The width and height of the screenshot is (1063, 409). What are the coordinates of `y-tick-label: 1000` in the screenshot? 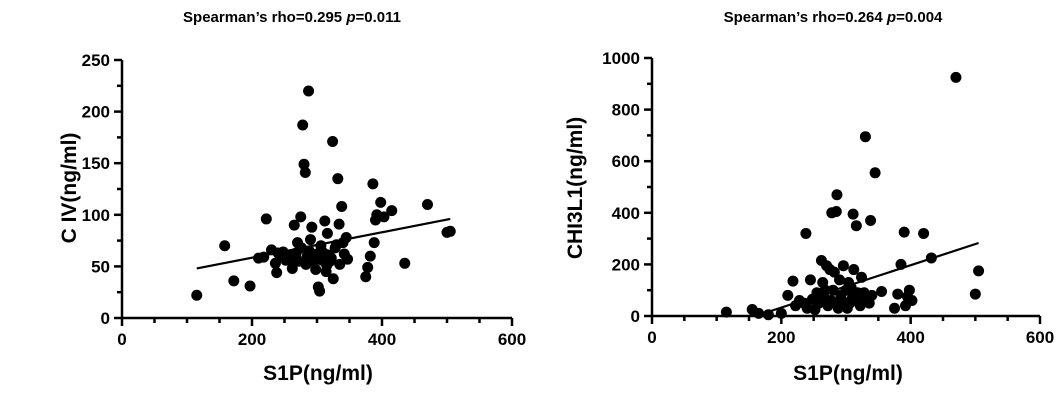 It's located at (621, 58).